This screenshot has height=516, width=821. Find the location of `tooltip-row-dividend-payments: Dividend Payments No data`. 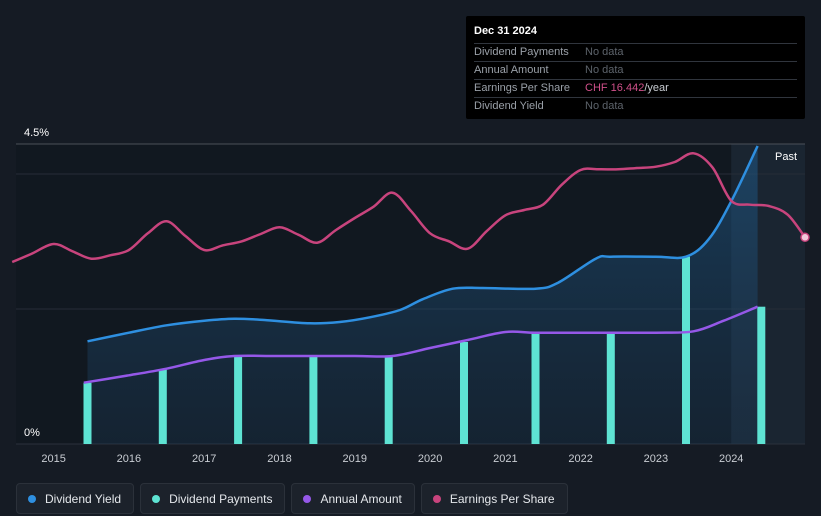

tooltip-row-dividend-payments: Dividend Payments No data is located at coordinates (635, 53).